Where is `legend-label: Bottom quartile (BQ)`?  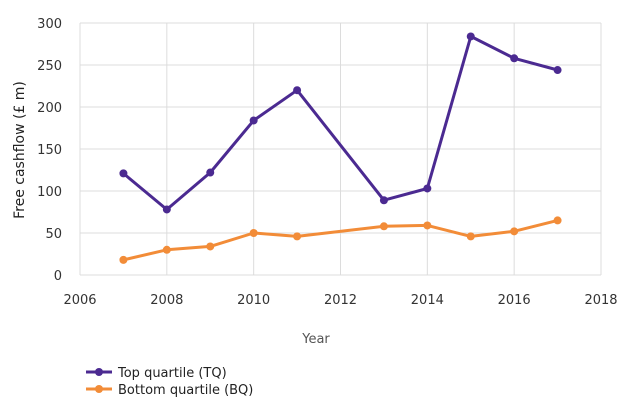 legend-label: Bottom quartile (BQ) is located at coordinates (185, 390).